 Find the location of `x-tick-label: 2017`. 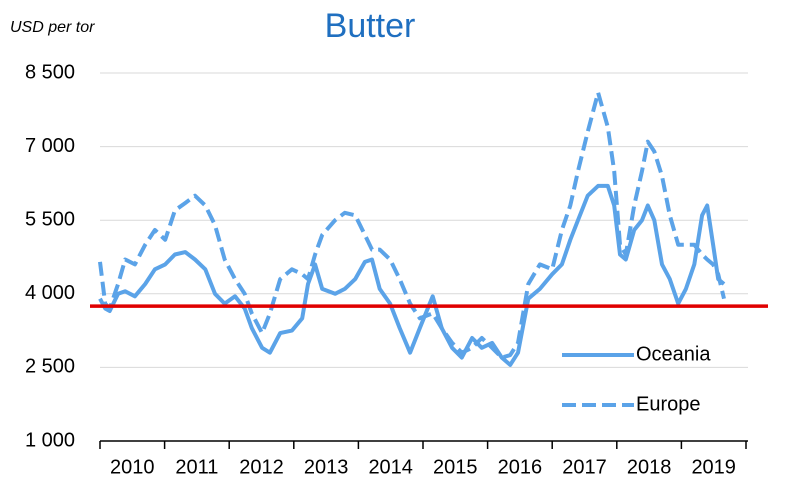

x-tick-label: 2017 is located at coordinates (584, 467).